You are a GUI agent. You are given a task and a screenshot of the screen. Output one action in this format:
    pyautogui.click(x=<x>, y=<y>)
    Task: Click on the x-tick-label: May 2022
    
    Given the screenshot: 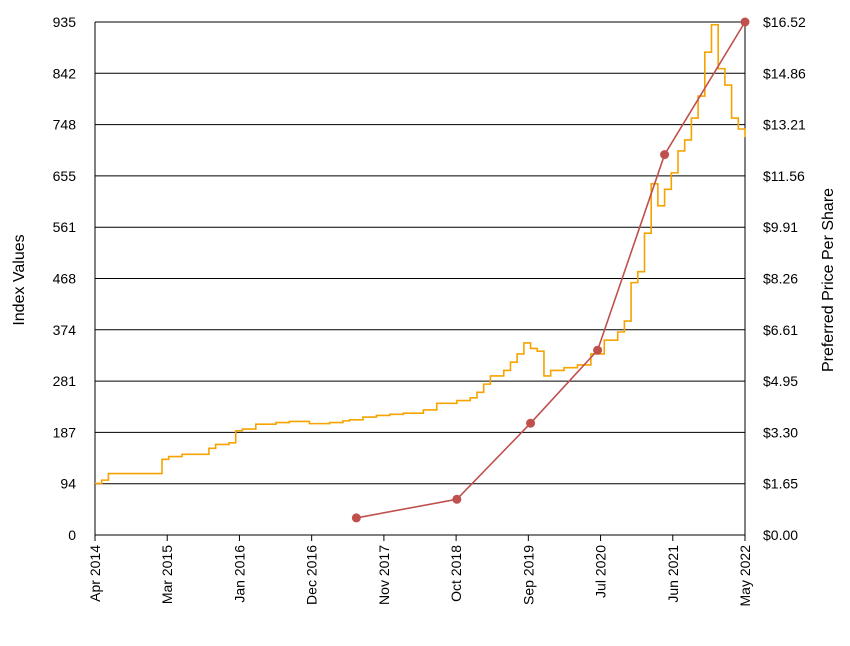 What is the action you would take?
    pyautogui.click(x=745, y=576)
    